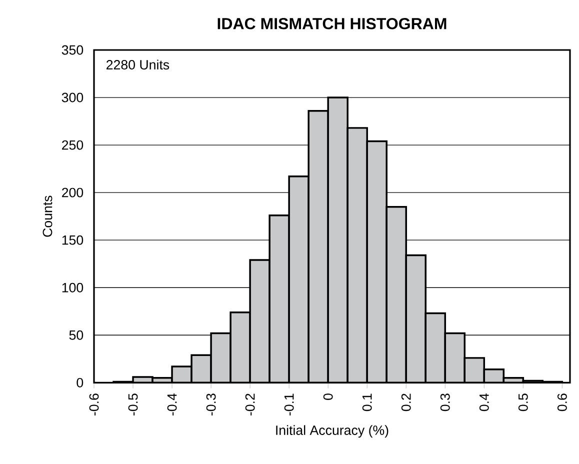 This screenshot has width=579, height=464. I want to click on y-tick-label: 200, so click(73, 193).